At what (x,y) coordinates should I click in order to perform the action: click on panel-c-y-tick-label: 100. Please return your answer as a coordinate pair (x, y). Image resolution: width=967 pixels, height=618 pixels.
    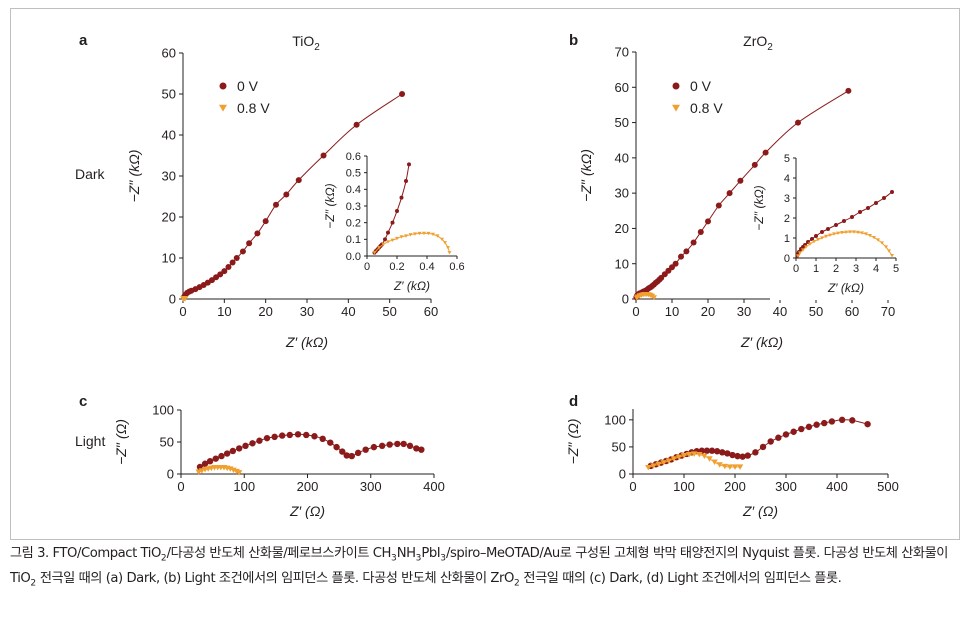
    Looking at the image, I should click on (163, 410).